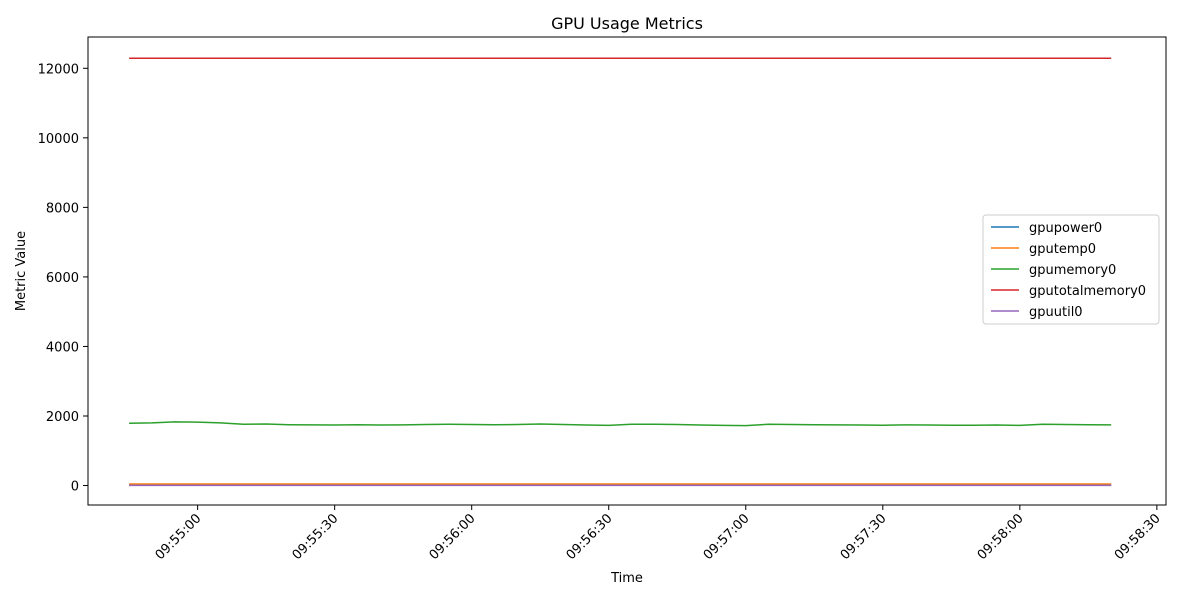  I want to click on y-tick-label: 10000, so click(58, 139).